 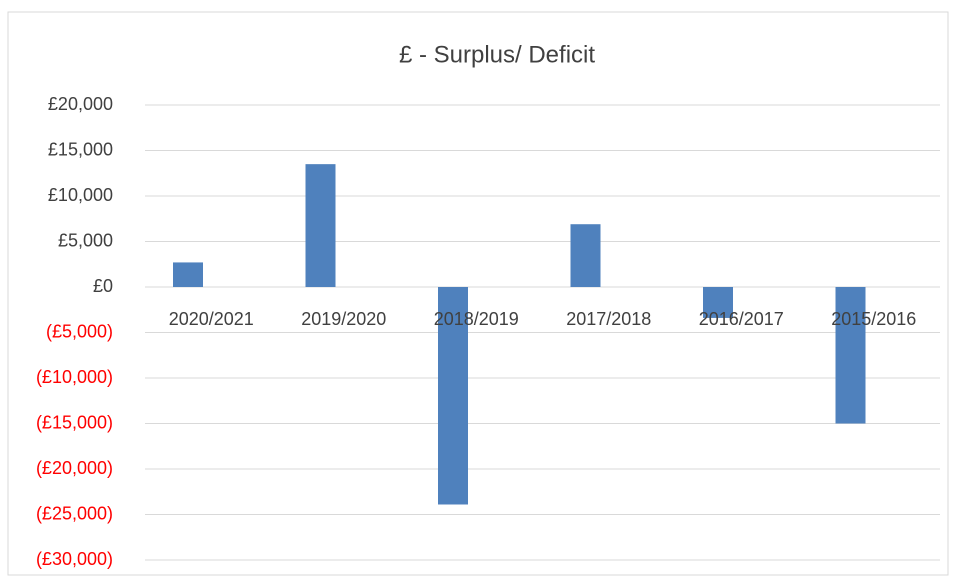 I want to click on y-tick-label: (£5,000), so click(x=79, y=331).